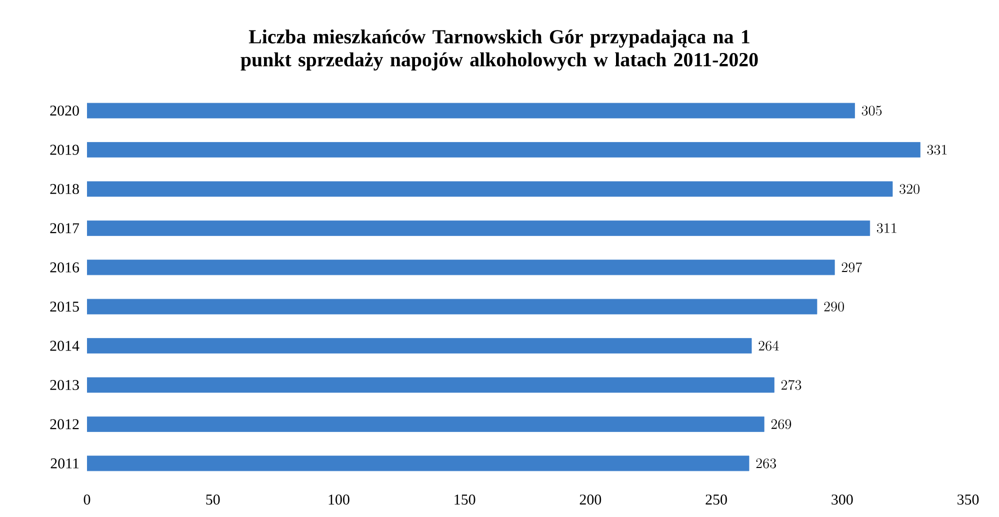  I want to click on data-label: 264, so click(768, 345).